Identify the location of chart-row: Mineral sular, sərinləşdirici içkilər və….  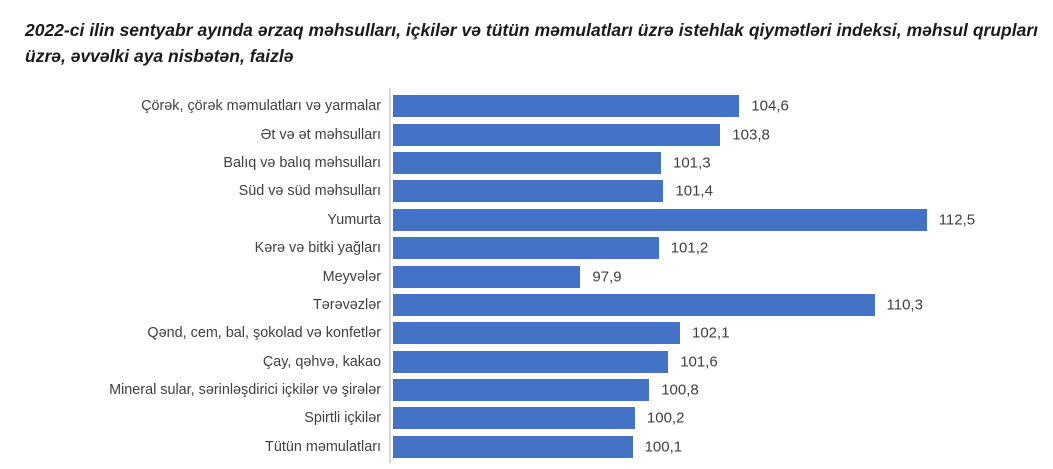
(530, 390).